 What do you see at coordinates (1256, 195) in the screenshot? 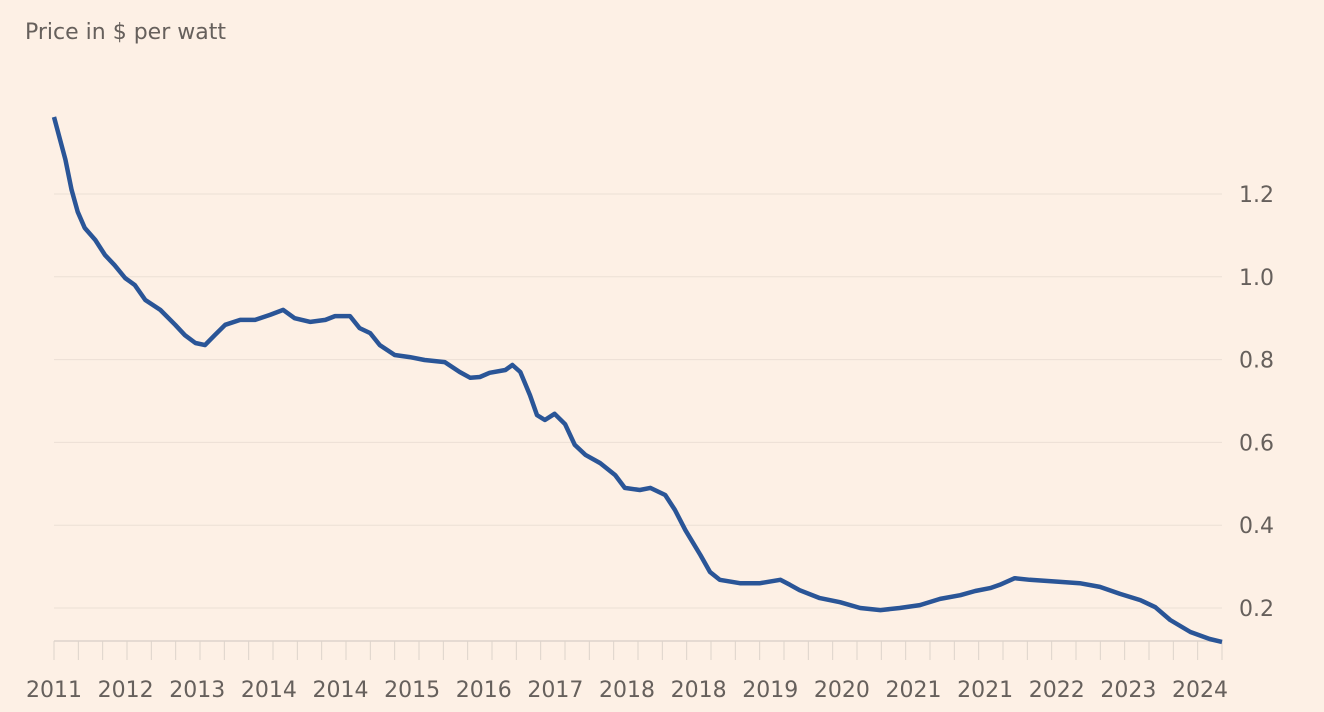
I see `y-tick-label: 1.2` at bounding box center [1256, 195].